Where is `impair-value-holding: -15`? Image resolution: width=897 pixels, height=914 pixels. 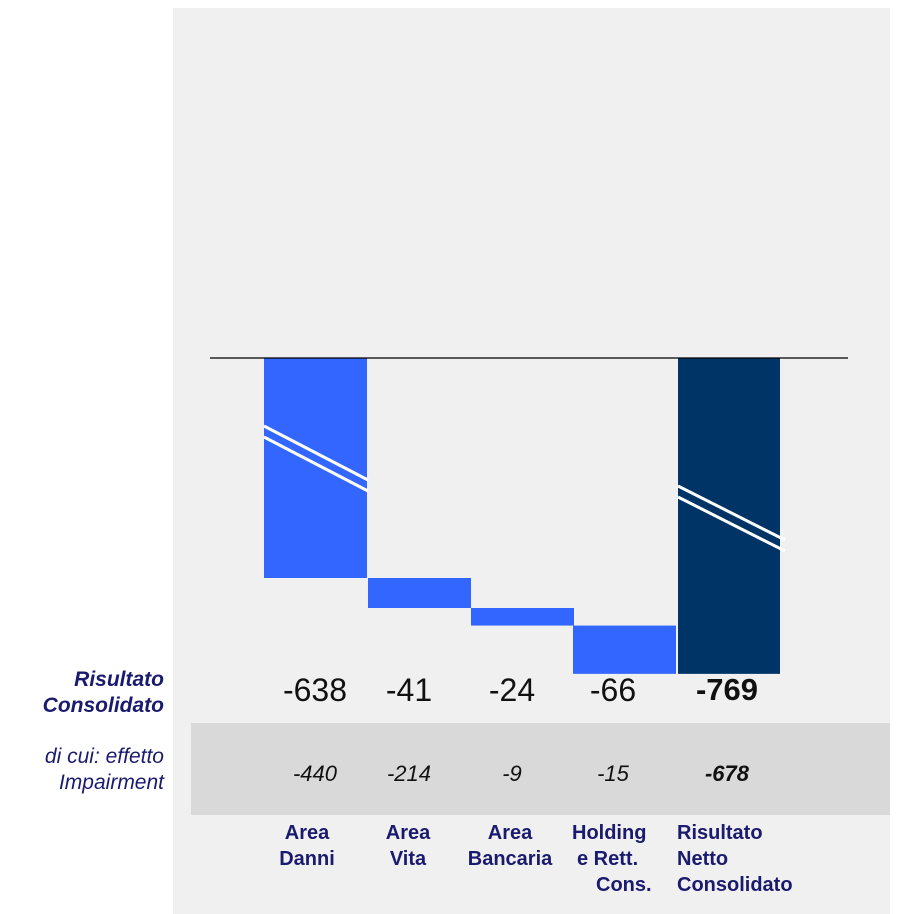 impair-value-holding: -15 is located at coordinates (613, 773).